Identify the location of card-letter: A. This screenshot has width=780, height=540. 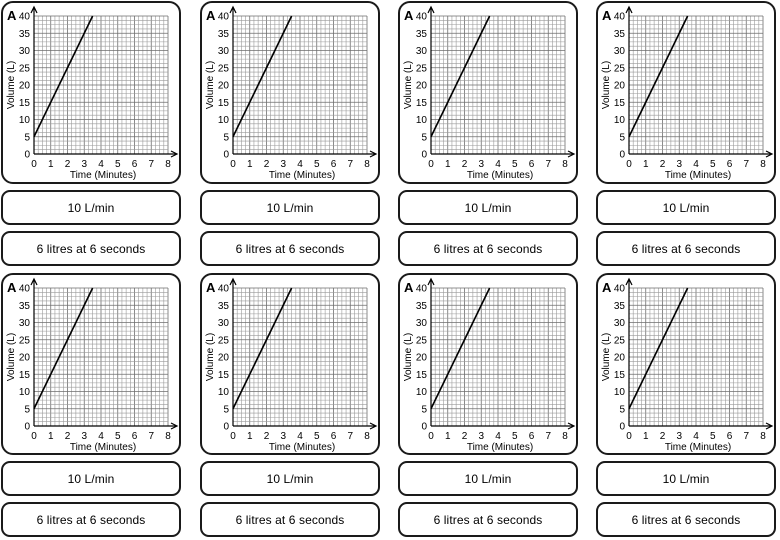
(607, 15).